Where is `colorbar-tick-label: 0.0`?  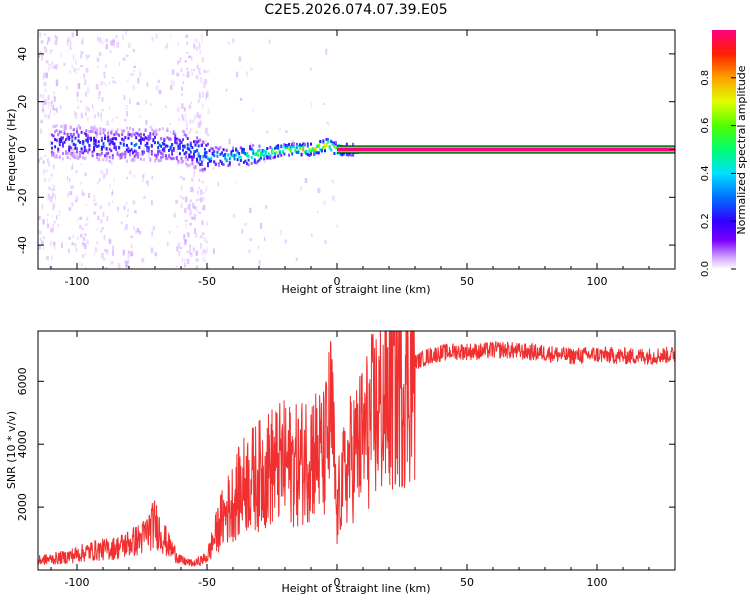
colorbar-tick-label: 0.0 is located at coordinates (705, 269).